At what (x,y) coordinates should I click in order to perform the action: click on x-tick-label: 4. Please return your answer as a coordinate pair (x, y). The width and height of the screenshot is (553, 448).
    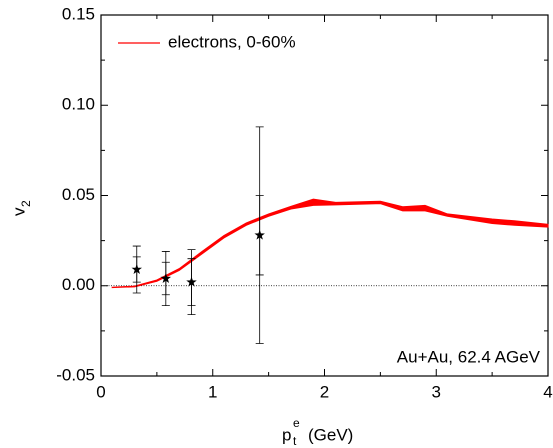
    Looking at the image, I should click on (547, 391).